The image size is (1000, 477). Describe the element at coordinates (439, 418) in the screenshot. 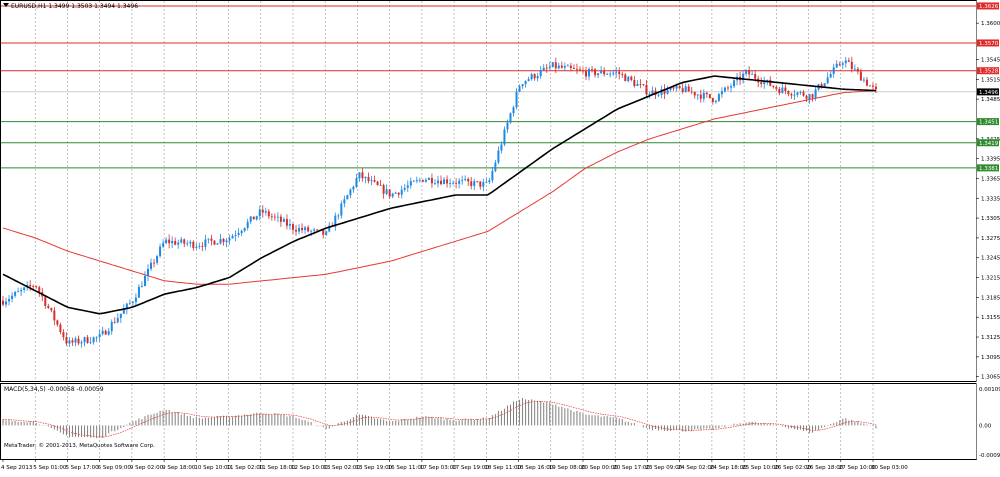

I see `macd-histogram` at that location.